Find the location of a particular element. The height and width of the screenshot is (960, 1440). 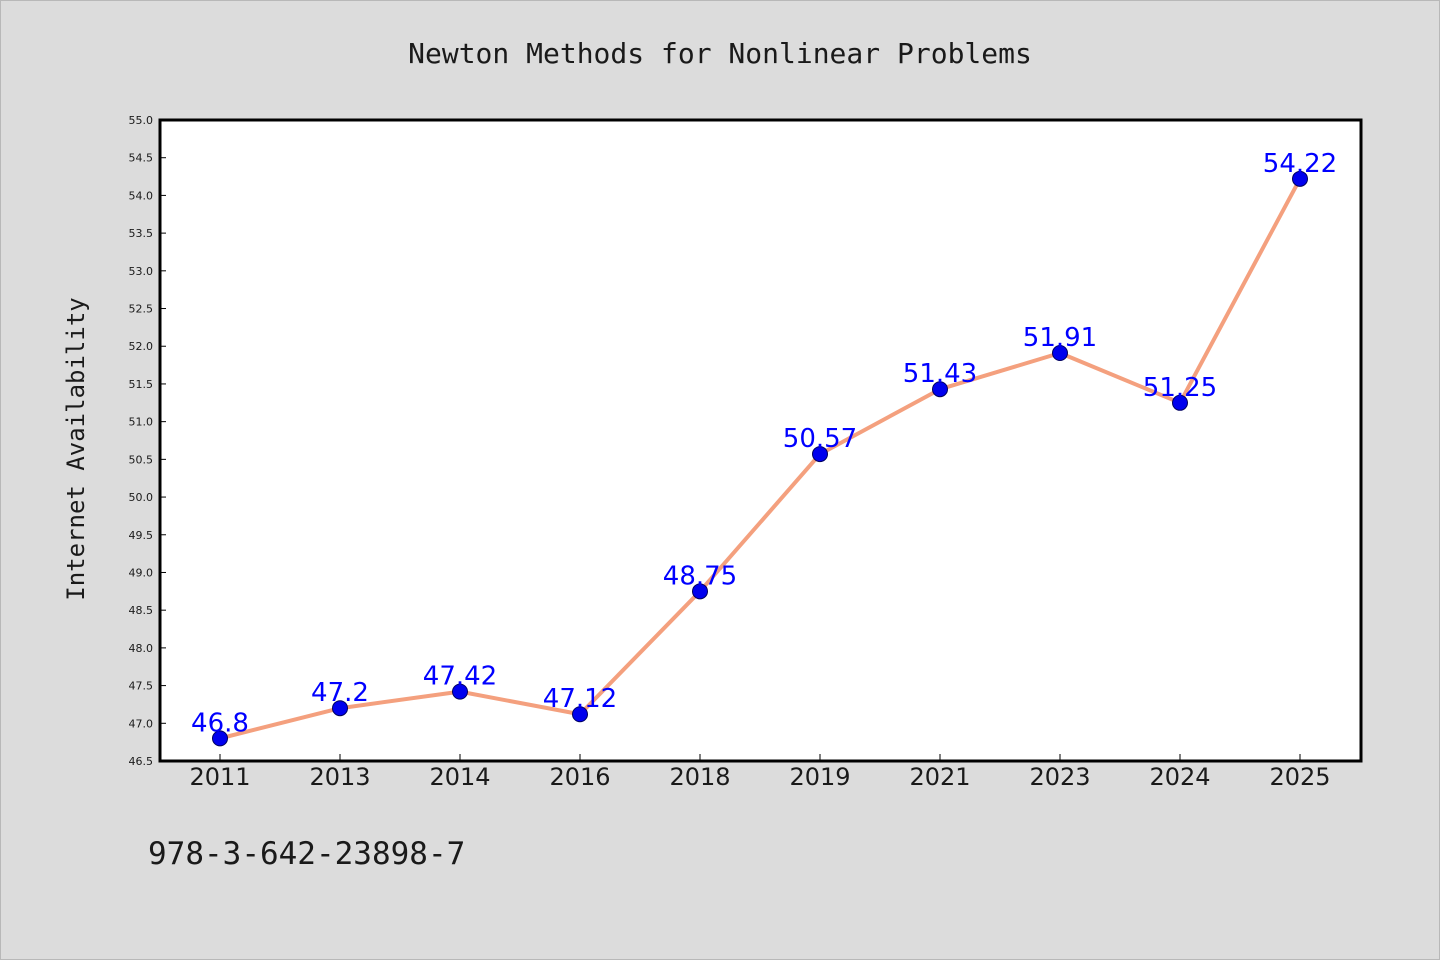

y-tick-label: 48.0 is located at coordinates (141, 648).